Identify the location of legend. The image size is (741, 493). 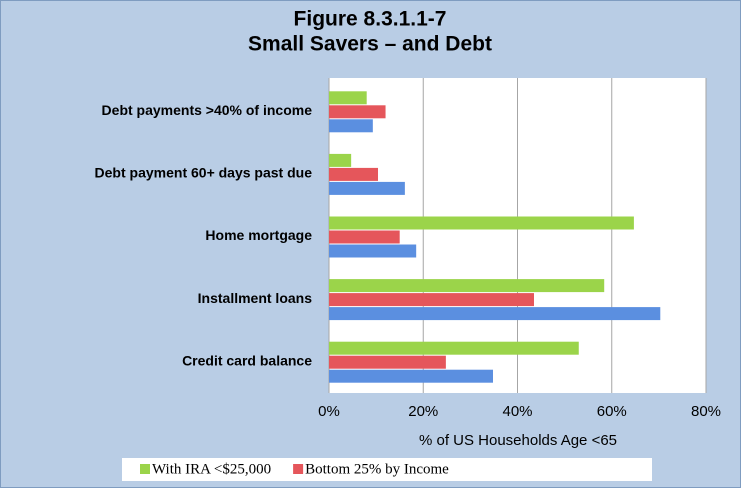
(387, 469).